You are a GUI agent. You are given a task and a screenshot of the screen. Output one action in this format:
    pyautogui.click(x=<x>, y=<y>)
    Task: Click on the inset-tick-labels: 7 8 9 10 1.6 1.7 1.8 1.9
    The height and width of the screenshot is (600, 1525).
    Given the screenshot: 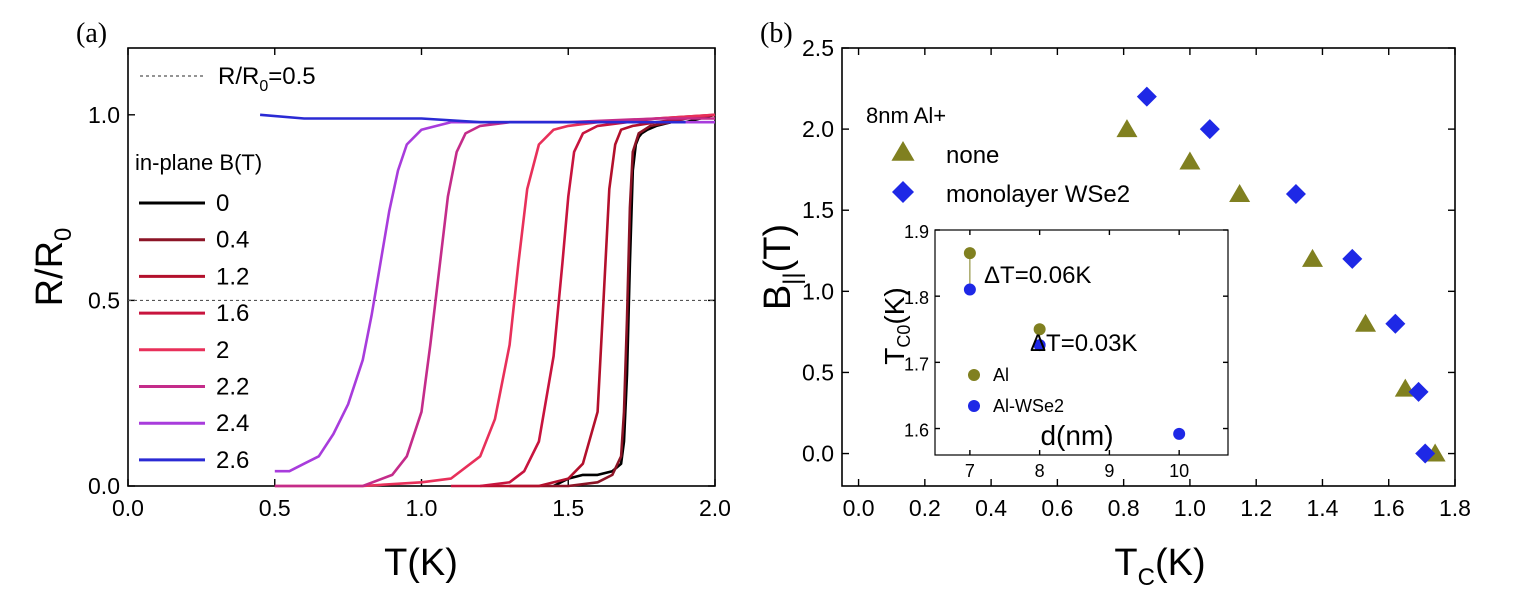 What is the action you would take?
    pyautogui.click(x=1046, y=351)
    